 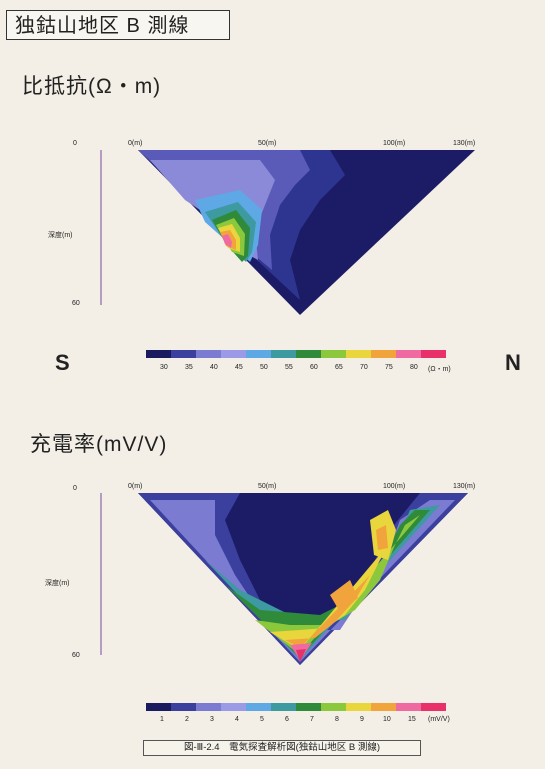 What do you see at coordinates (303, 579) in the screenshot?
I see `chargeability-section` at bounding box center [303, 579].